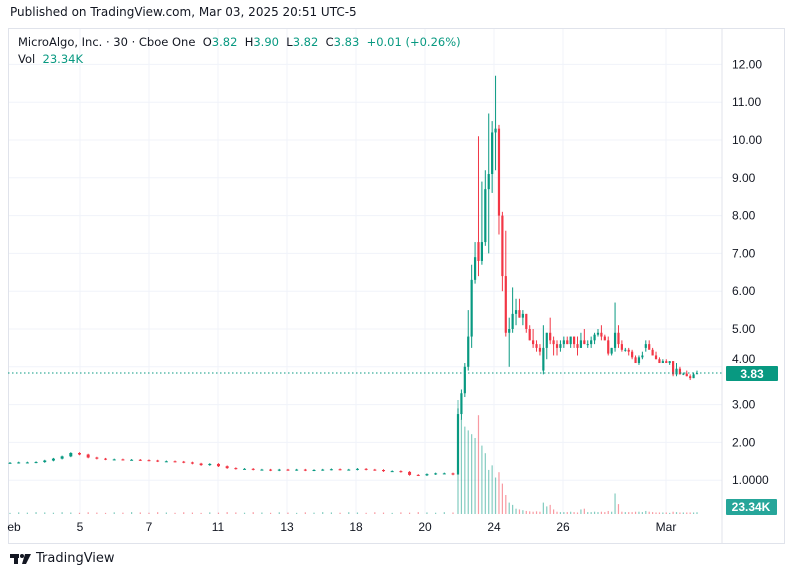  I want to click on x-tick-label: 24, so click(494, 527).